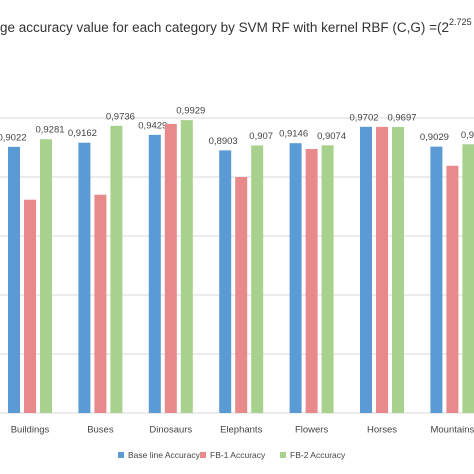 The height and width of the screenshot is (474, 474). What do you see at coordinates (164, 455) in the screenshot?
I see `legend-label: Base line Accuracy` at bounding box center [164, 455].